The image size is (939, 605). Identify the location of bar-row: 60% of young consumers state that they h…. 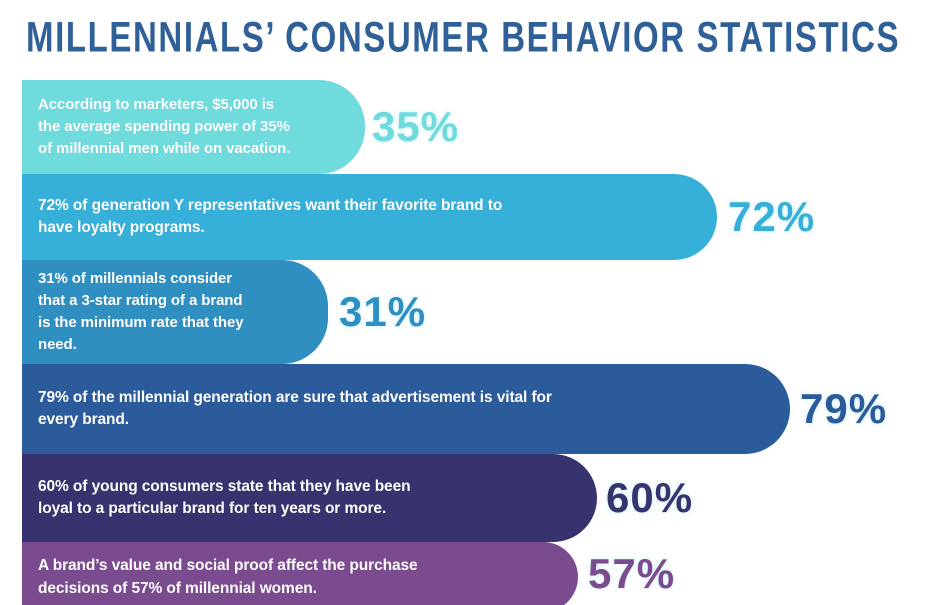
(469, 498).